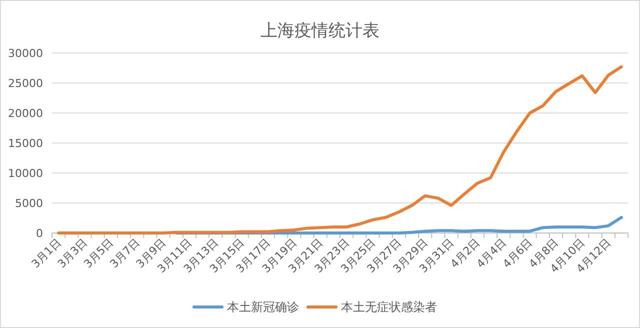 The width and height of the screenshot is (640, 328). I want to click on y-tick-label: 10000, so click(25, 173).